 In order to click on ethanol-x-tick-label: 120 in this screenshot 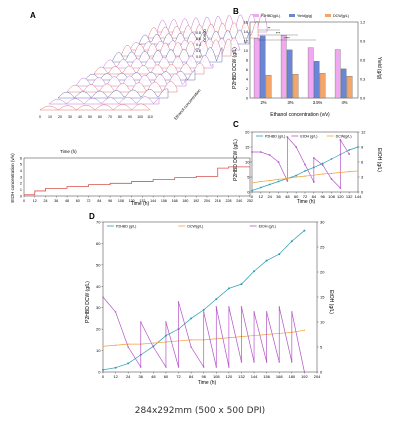, I will do `click(132, 201)`.